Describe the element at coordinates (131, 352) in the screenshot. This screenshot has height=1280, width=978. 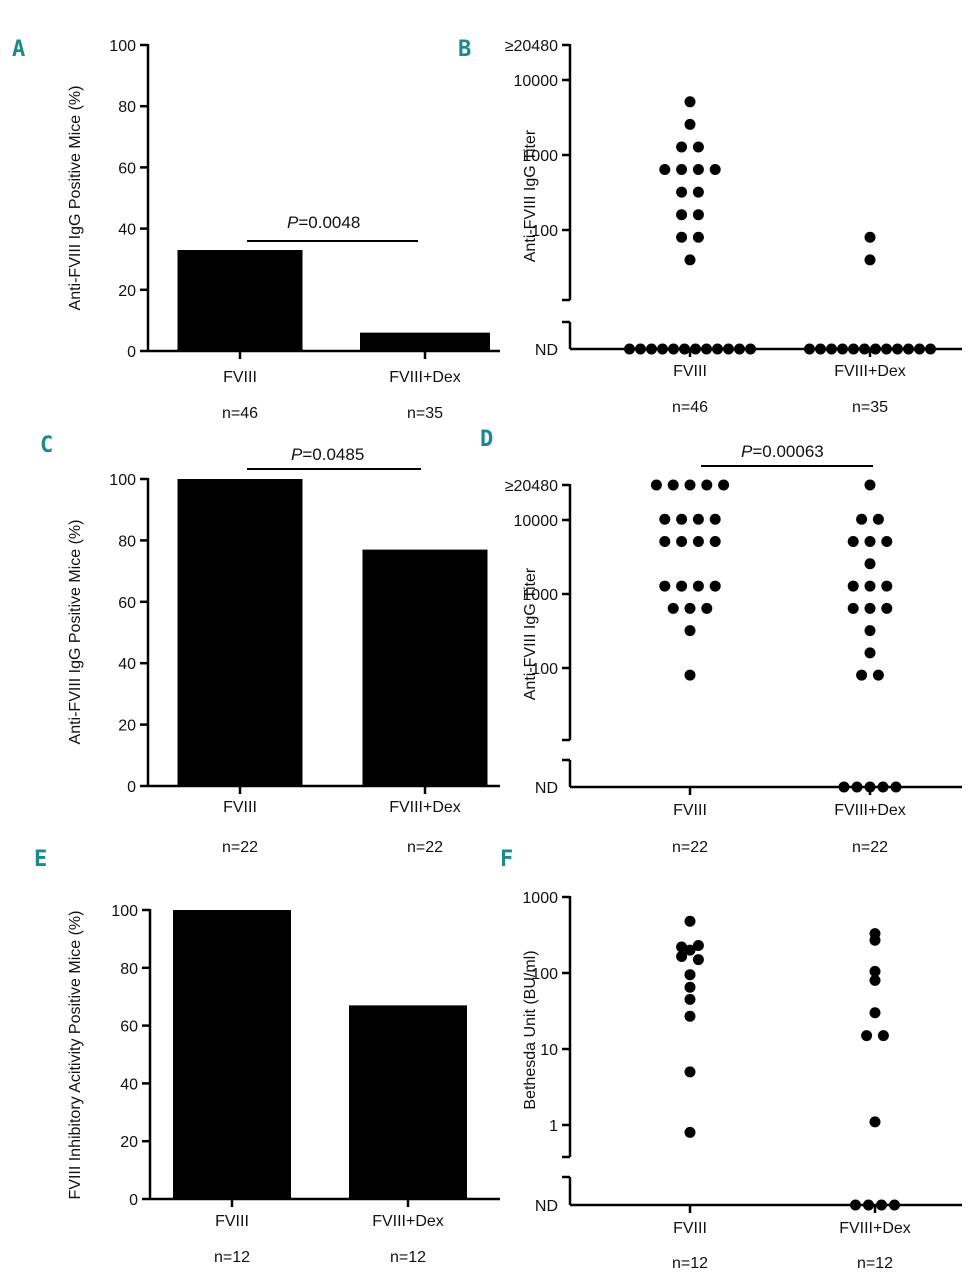
I see `panel-a-y-tick-label: 0` at that location.